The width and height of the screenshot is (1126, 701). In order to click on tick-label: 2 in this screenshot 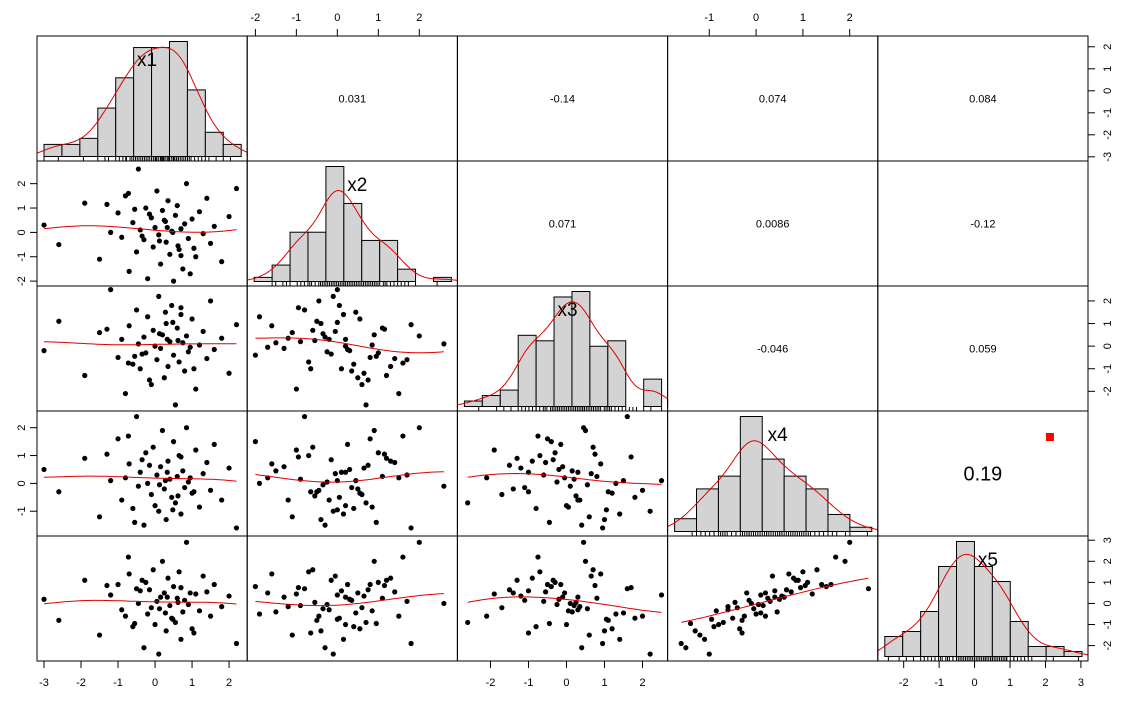, I will do `click(229, 683)`.